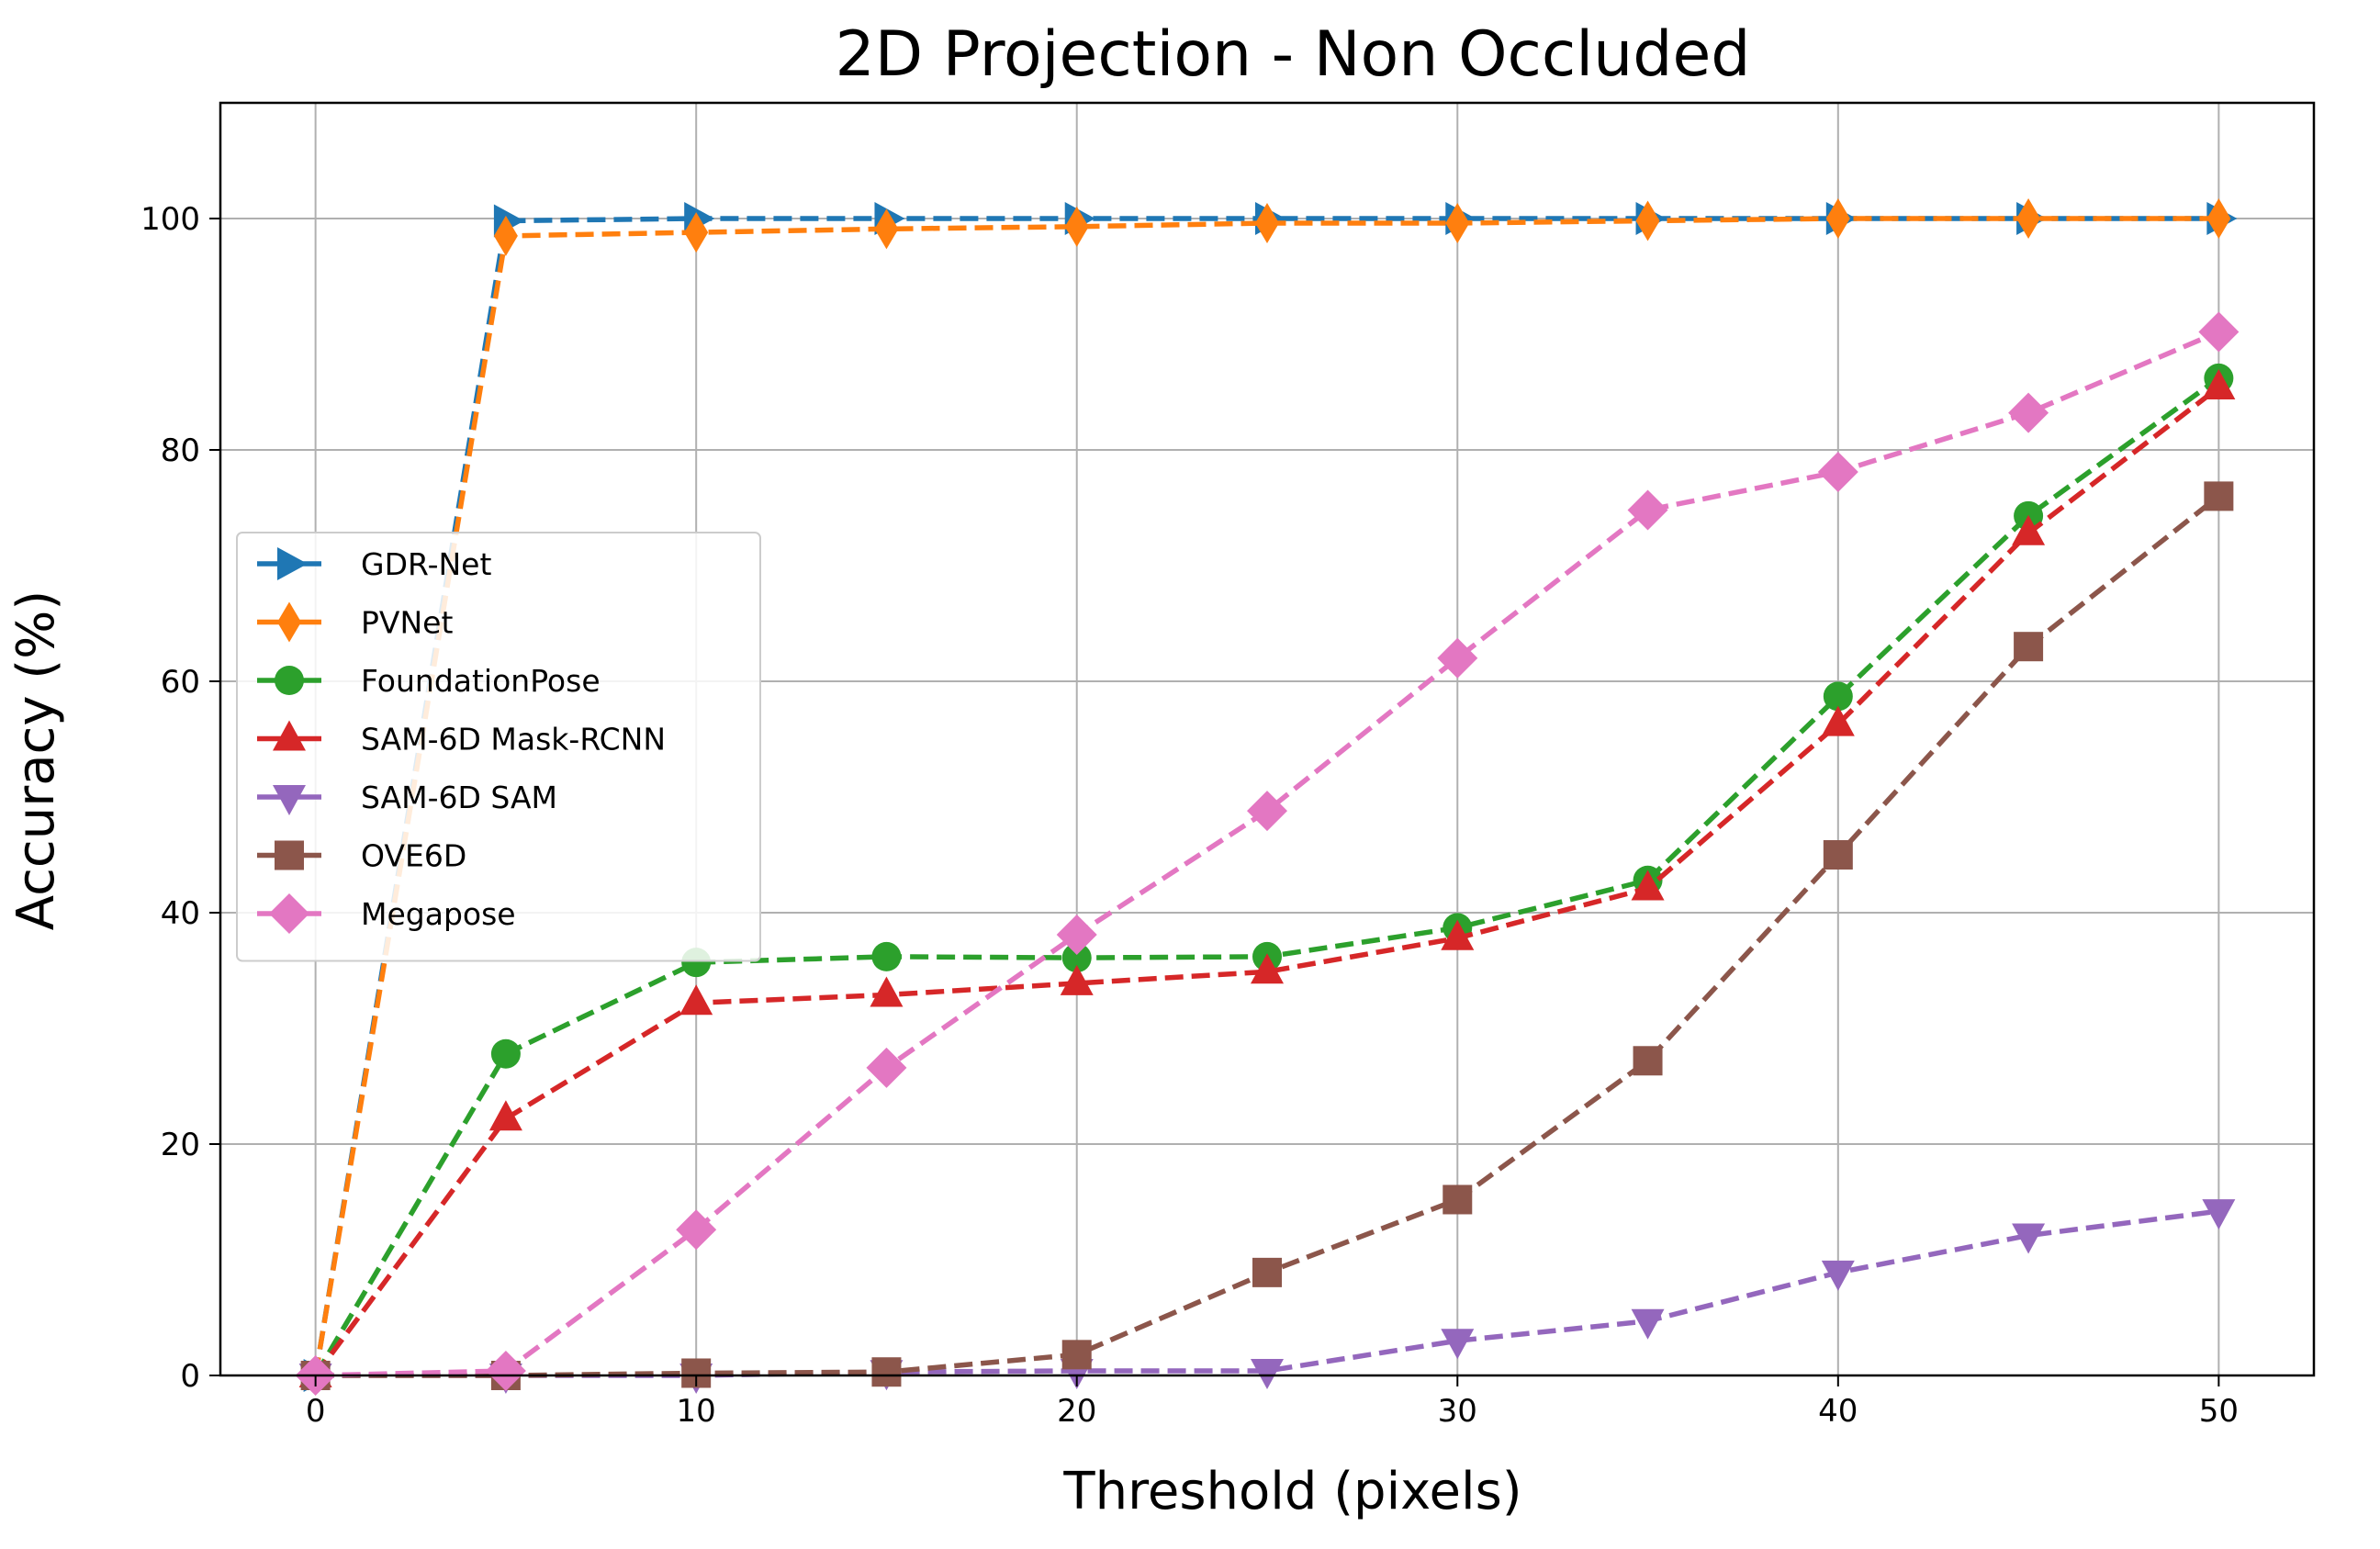  What do you see at coordinates (36, 760) in the screenshot?
I see `y-axis-title: Accuracy (%)` at bounding box center [36, 760].